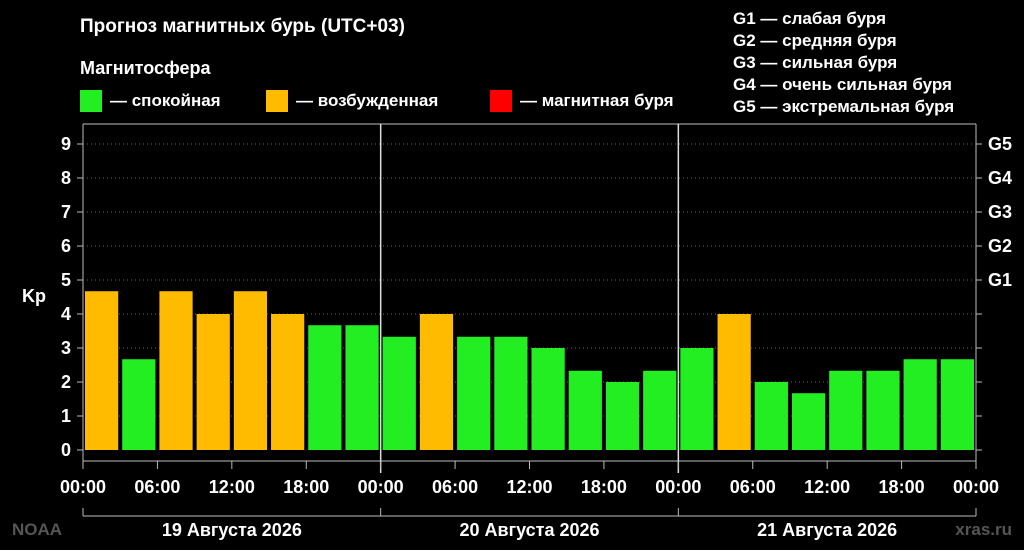 This screenshot has width=1024, height=550. What do you see at coordinates (815, 40) in the screenshot?
I see `g-legend-g2: G2 — средняя буря` at bounding box center [815, 40].